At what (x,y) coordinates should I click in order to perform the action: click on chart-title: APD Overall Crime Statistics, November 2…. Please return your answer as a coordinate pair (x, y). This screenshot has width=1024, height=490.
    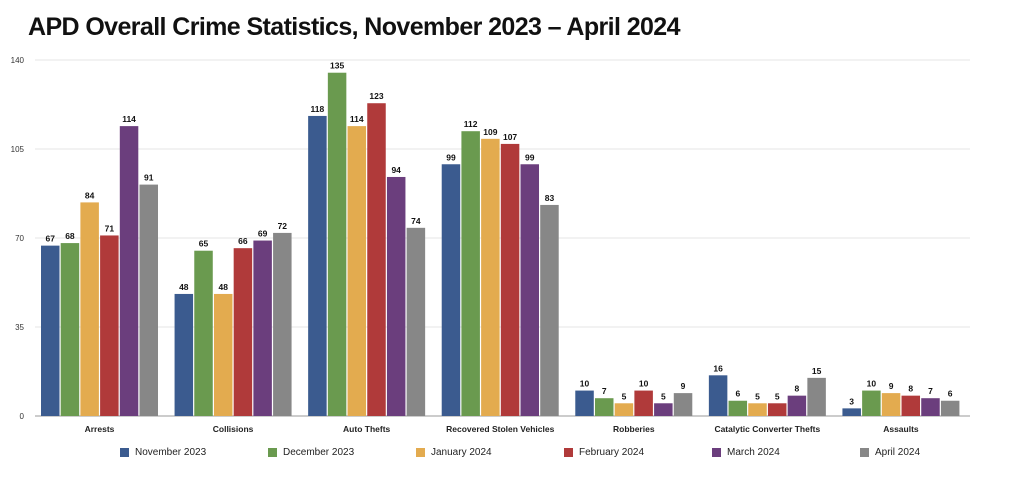
    Looking at the image, I should click on (354, 27).